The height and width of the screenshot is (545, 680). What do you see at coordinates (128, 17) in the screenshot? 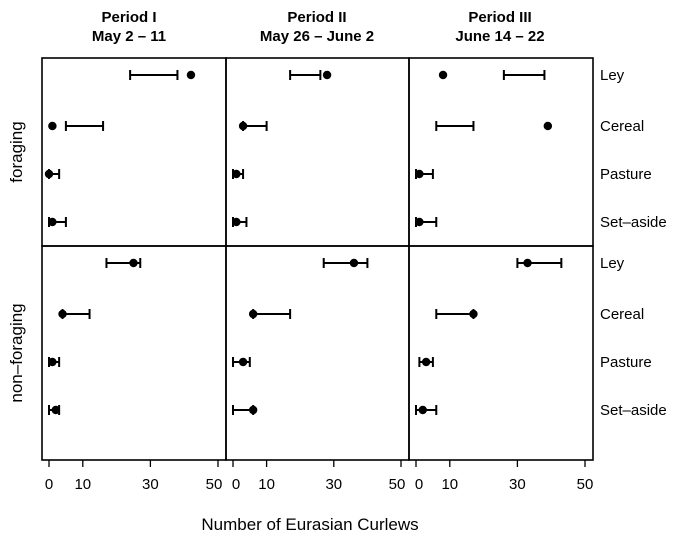
I see `panel-title: Period I` at bounding box center [128, 17].